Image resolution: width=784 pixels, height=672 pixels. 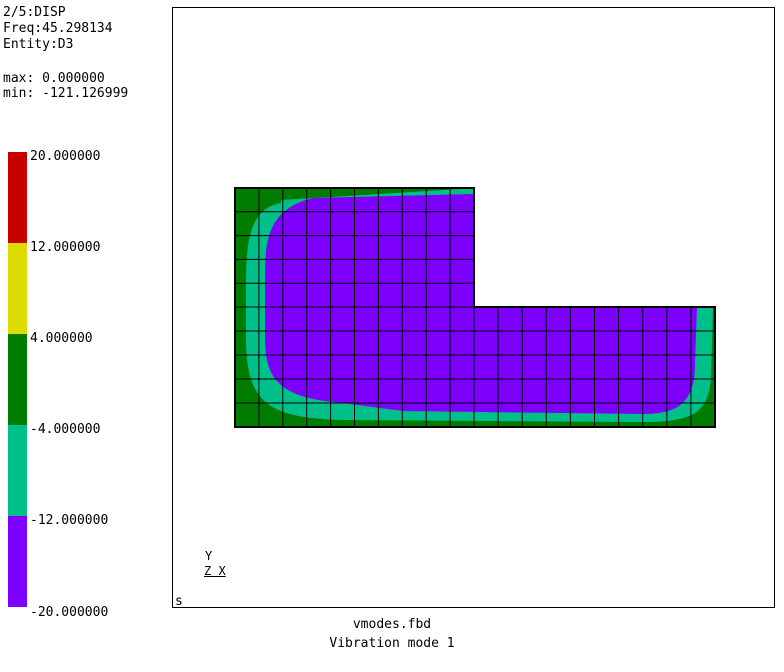 I want to click on max-value-label: max: 0.000000, so click(x=54, y=78).